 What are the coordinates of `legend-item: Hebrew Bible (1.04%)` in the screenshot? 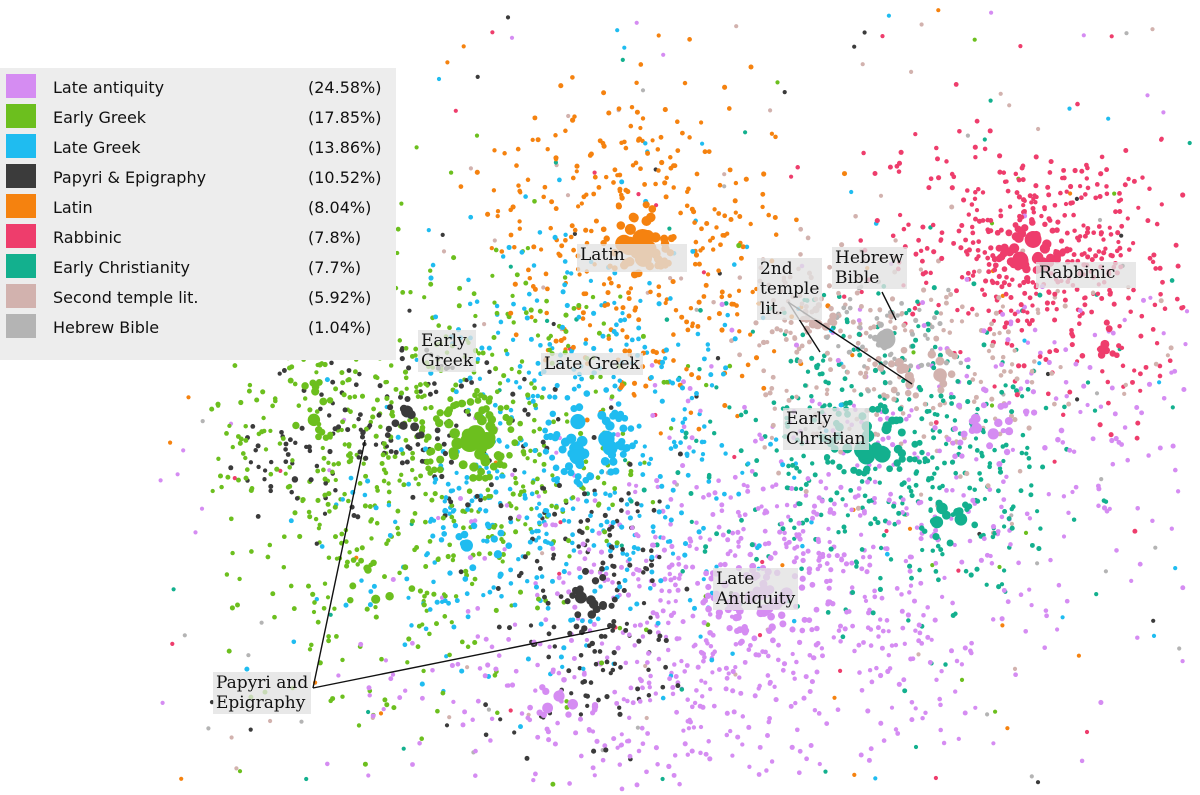 It's located at (198, 329).